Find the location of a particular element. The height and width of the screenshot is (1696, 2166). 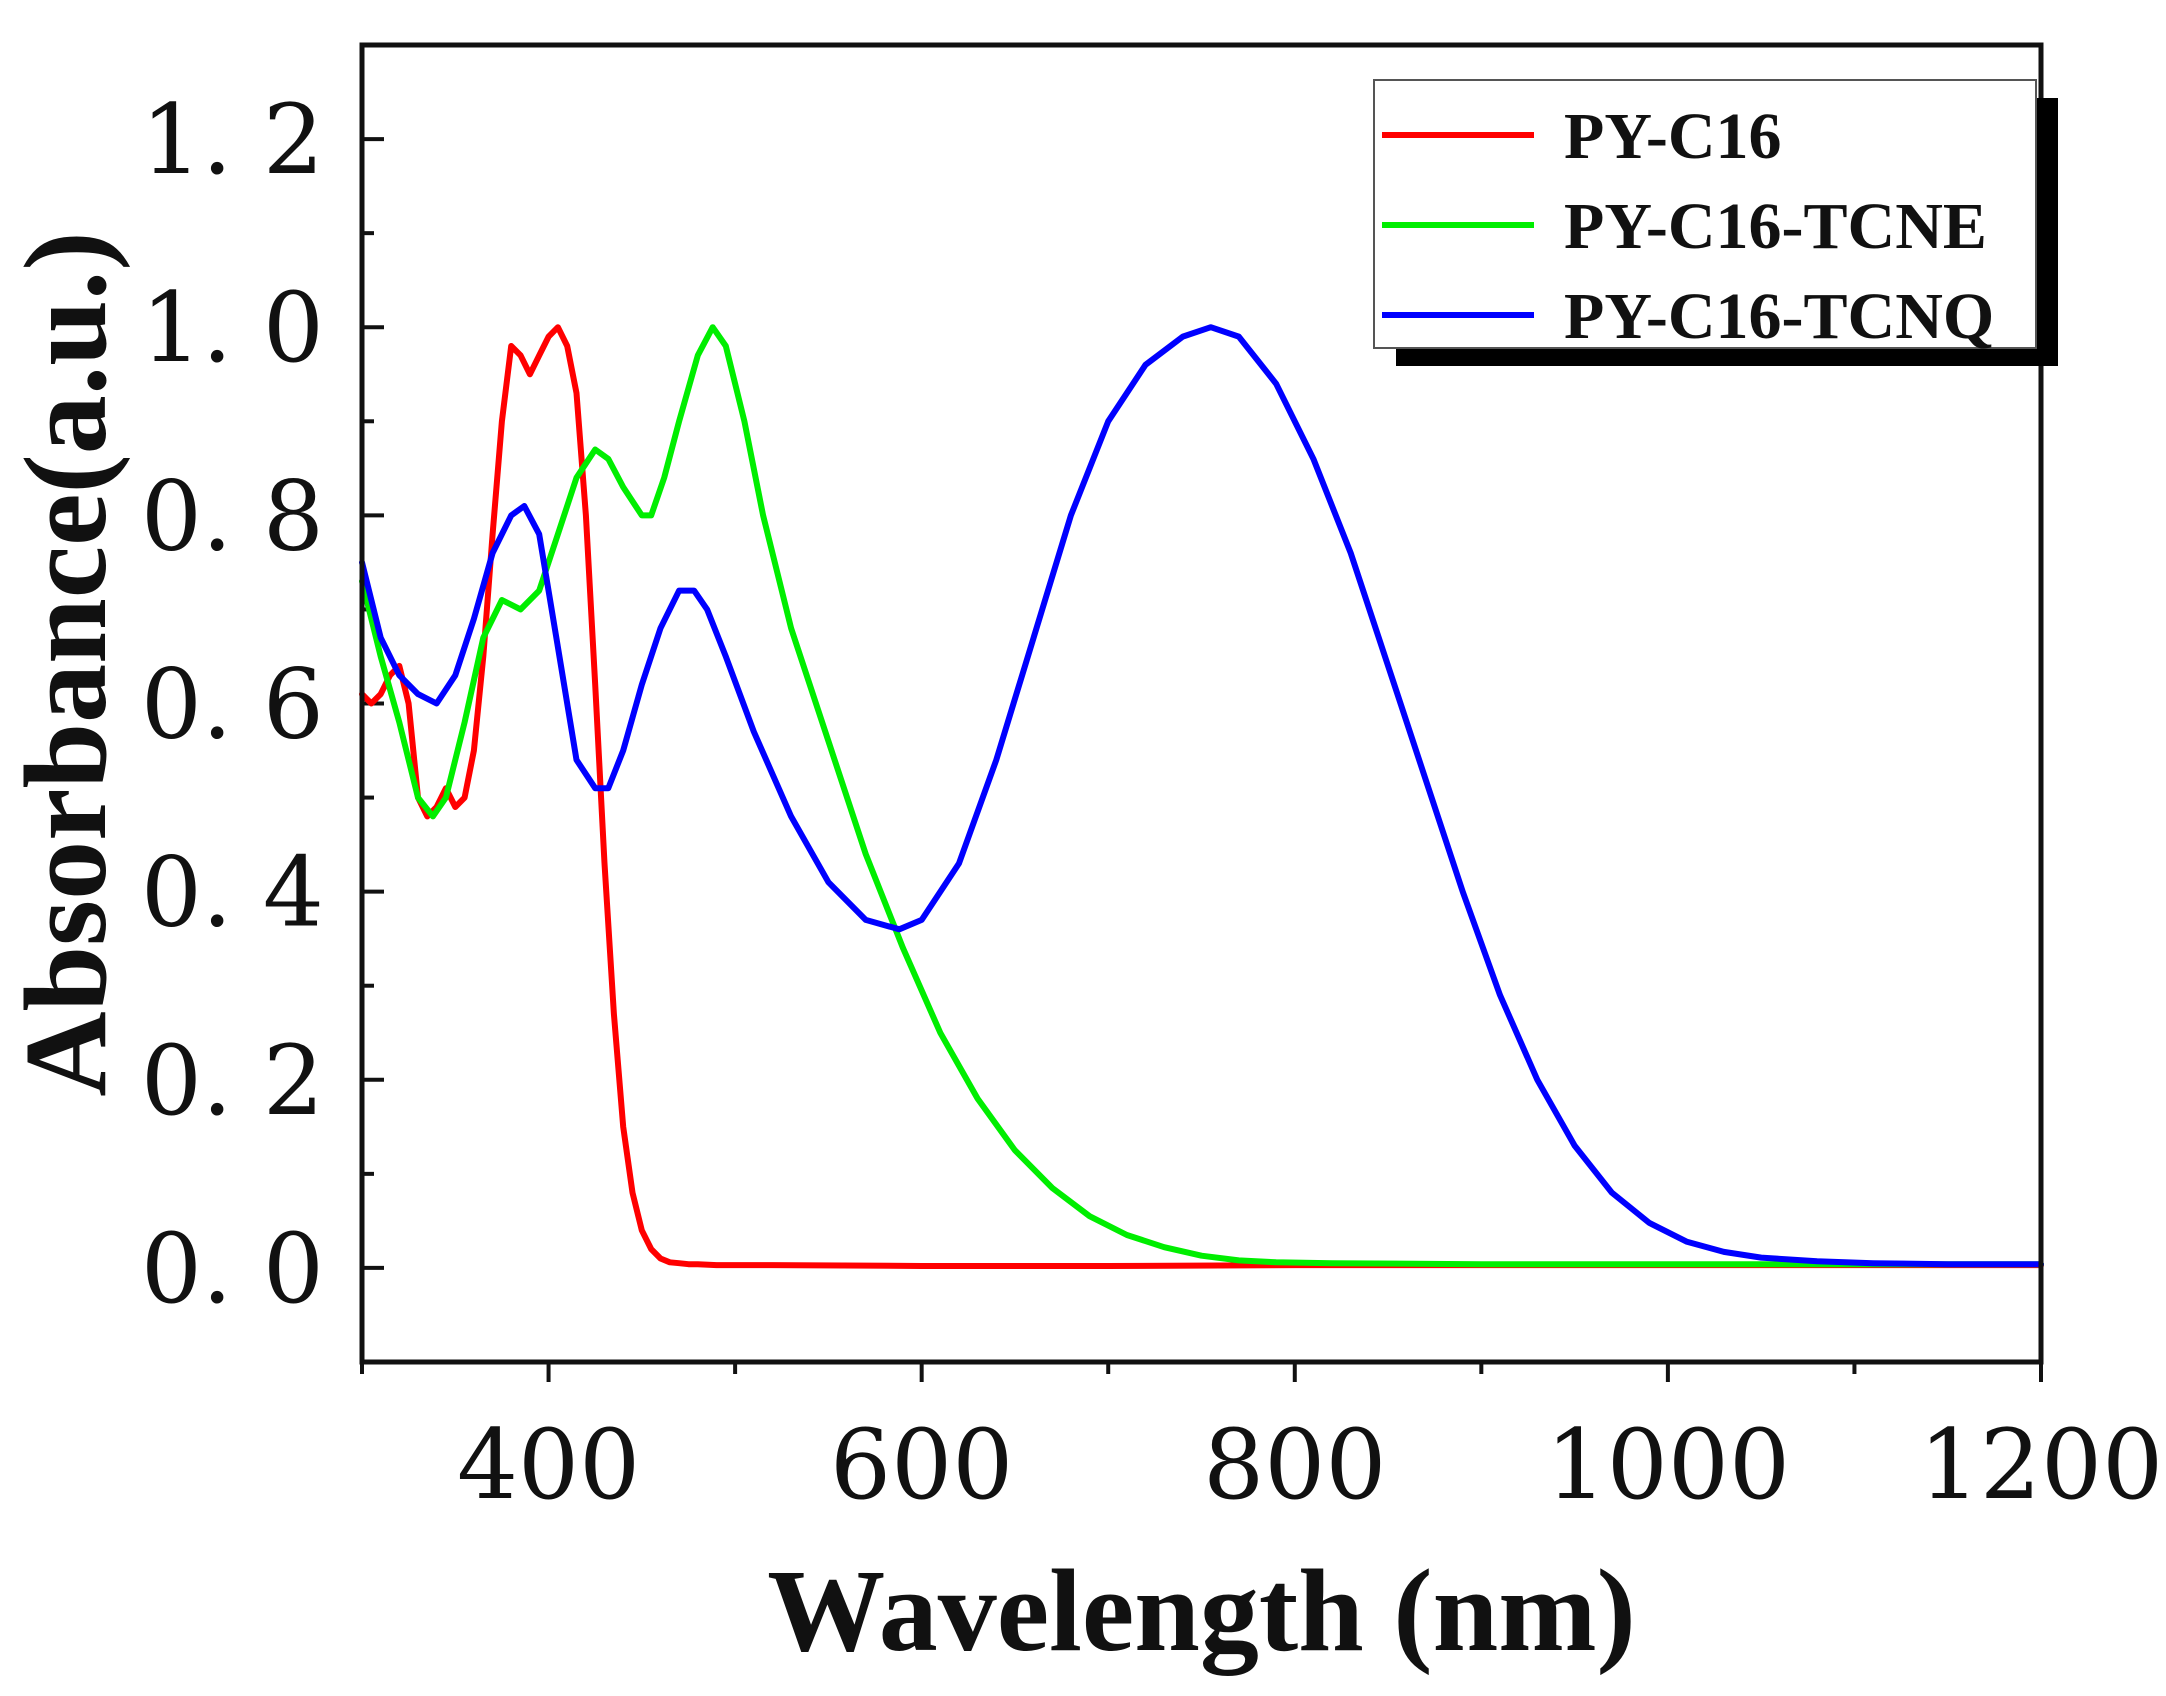

y-tick-label: 0. 6 is located at coordinates (232, 705).